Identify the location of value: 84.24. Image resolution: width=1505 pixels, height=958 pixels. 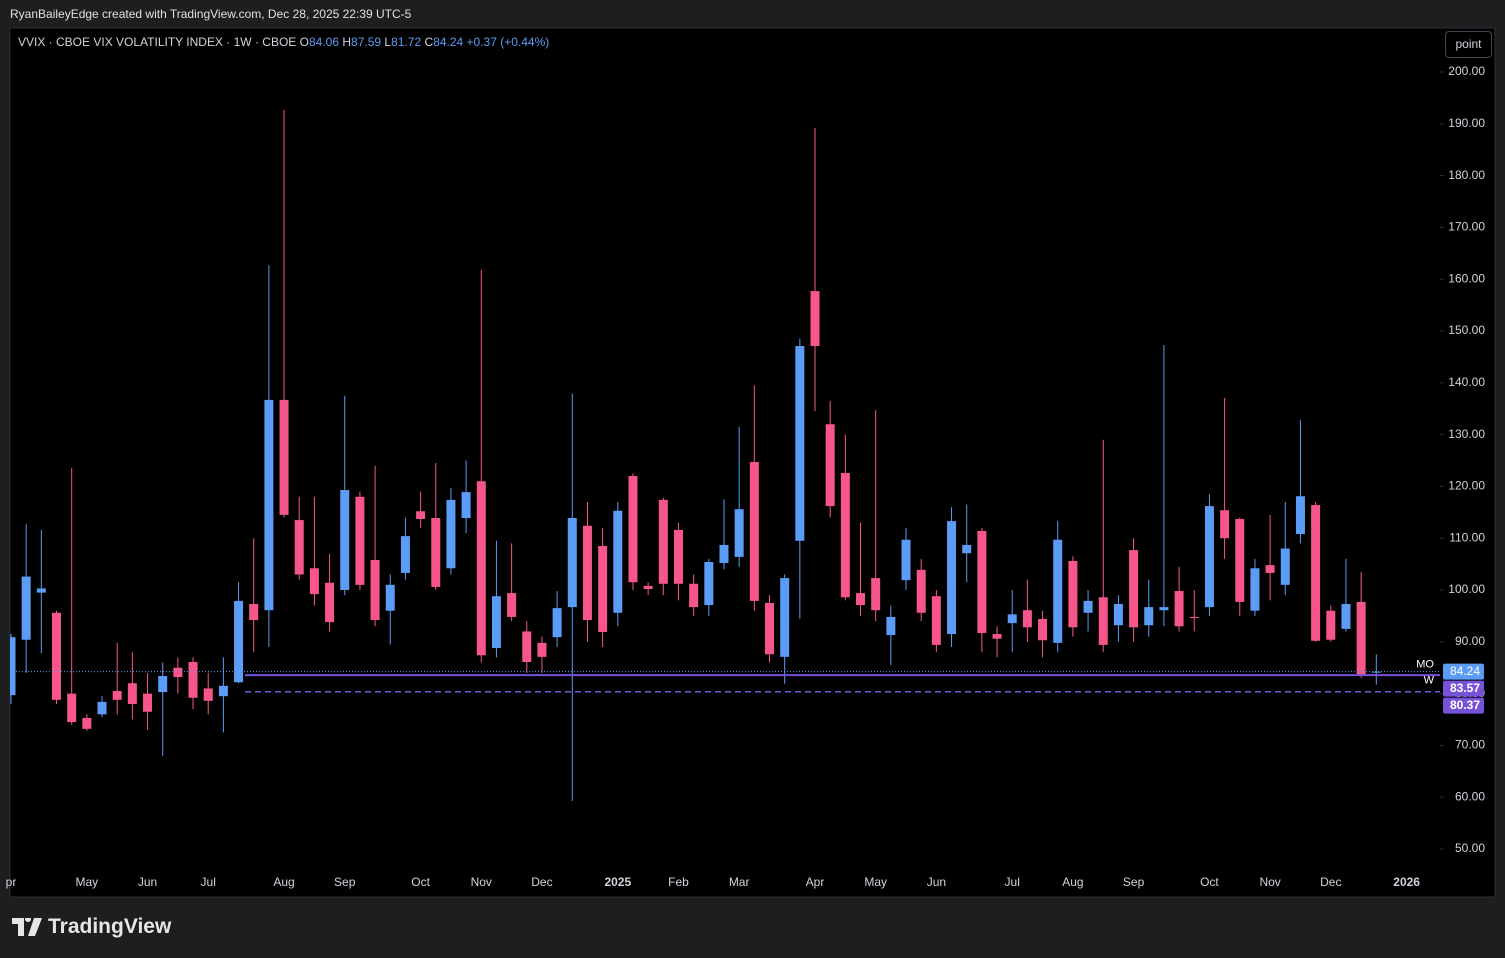
(448, 42).